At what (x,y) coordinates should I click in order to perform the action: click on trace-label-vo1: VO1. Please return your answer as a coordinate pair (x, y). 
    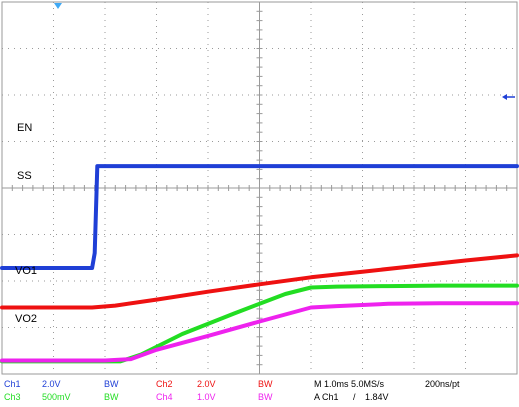
    Looking at the image, I should click on (26, 271).